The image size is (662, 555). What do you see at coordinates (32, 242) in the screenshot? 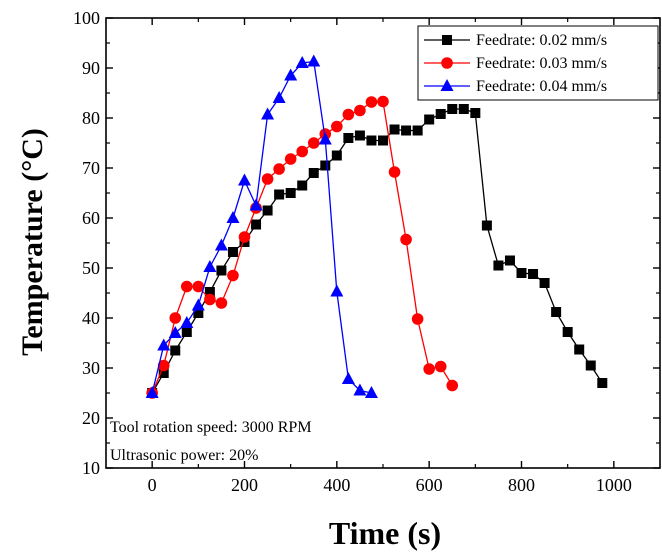
I see `y-axis-title: Temperature (°C)` at bounding box center [32, 242].